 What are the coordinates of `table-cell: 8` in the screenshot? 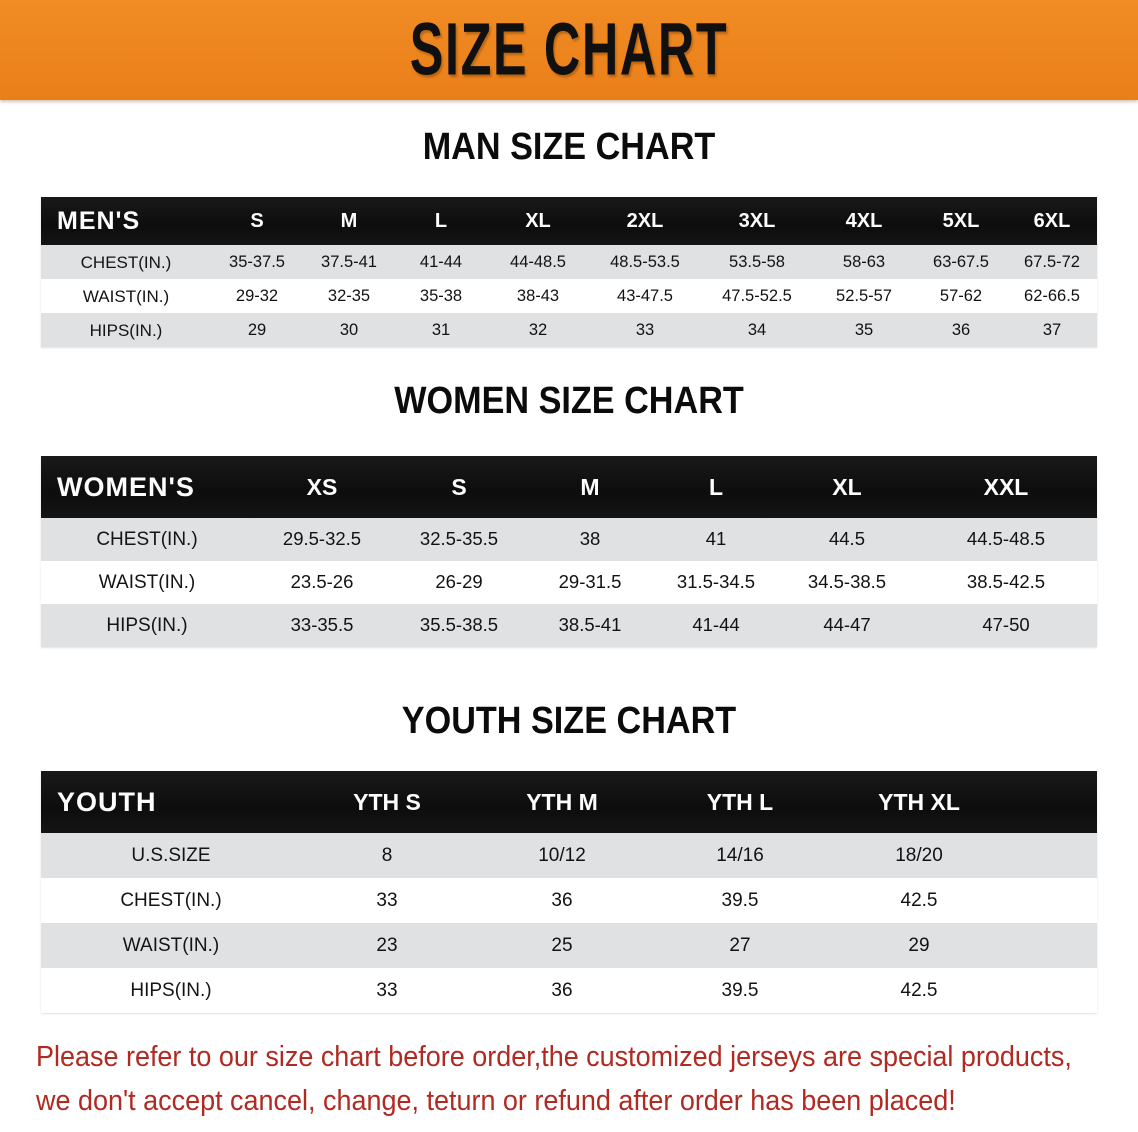 It's located at (387, 855).